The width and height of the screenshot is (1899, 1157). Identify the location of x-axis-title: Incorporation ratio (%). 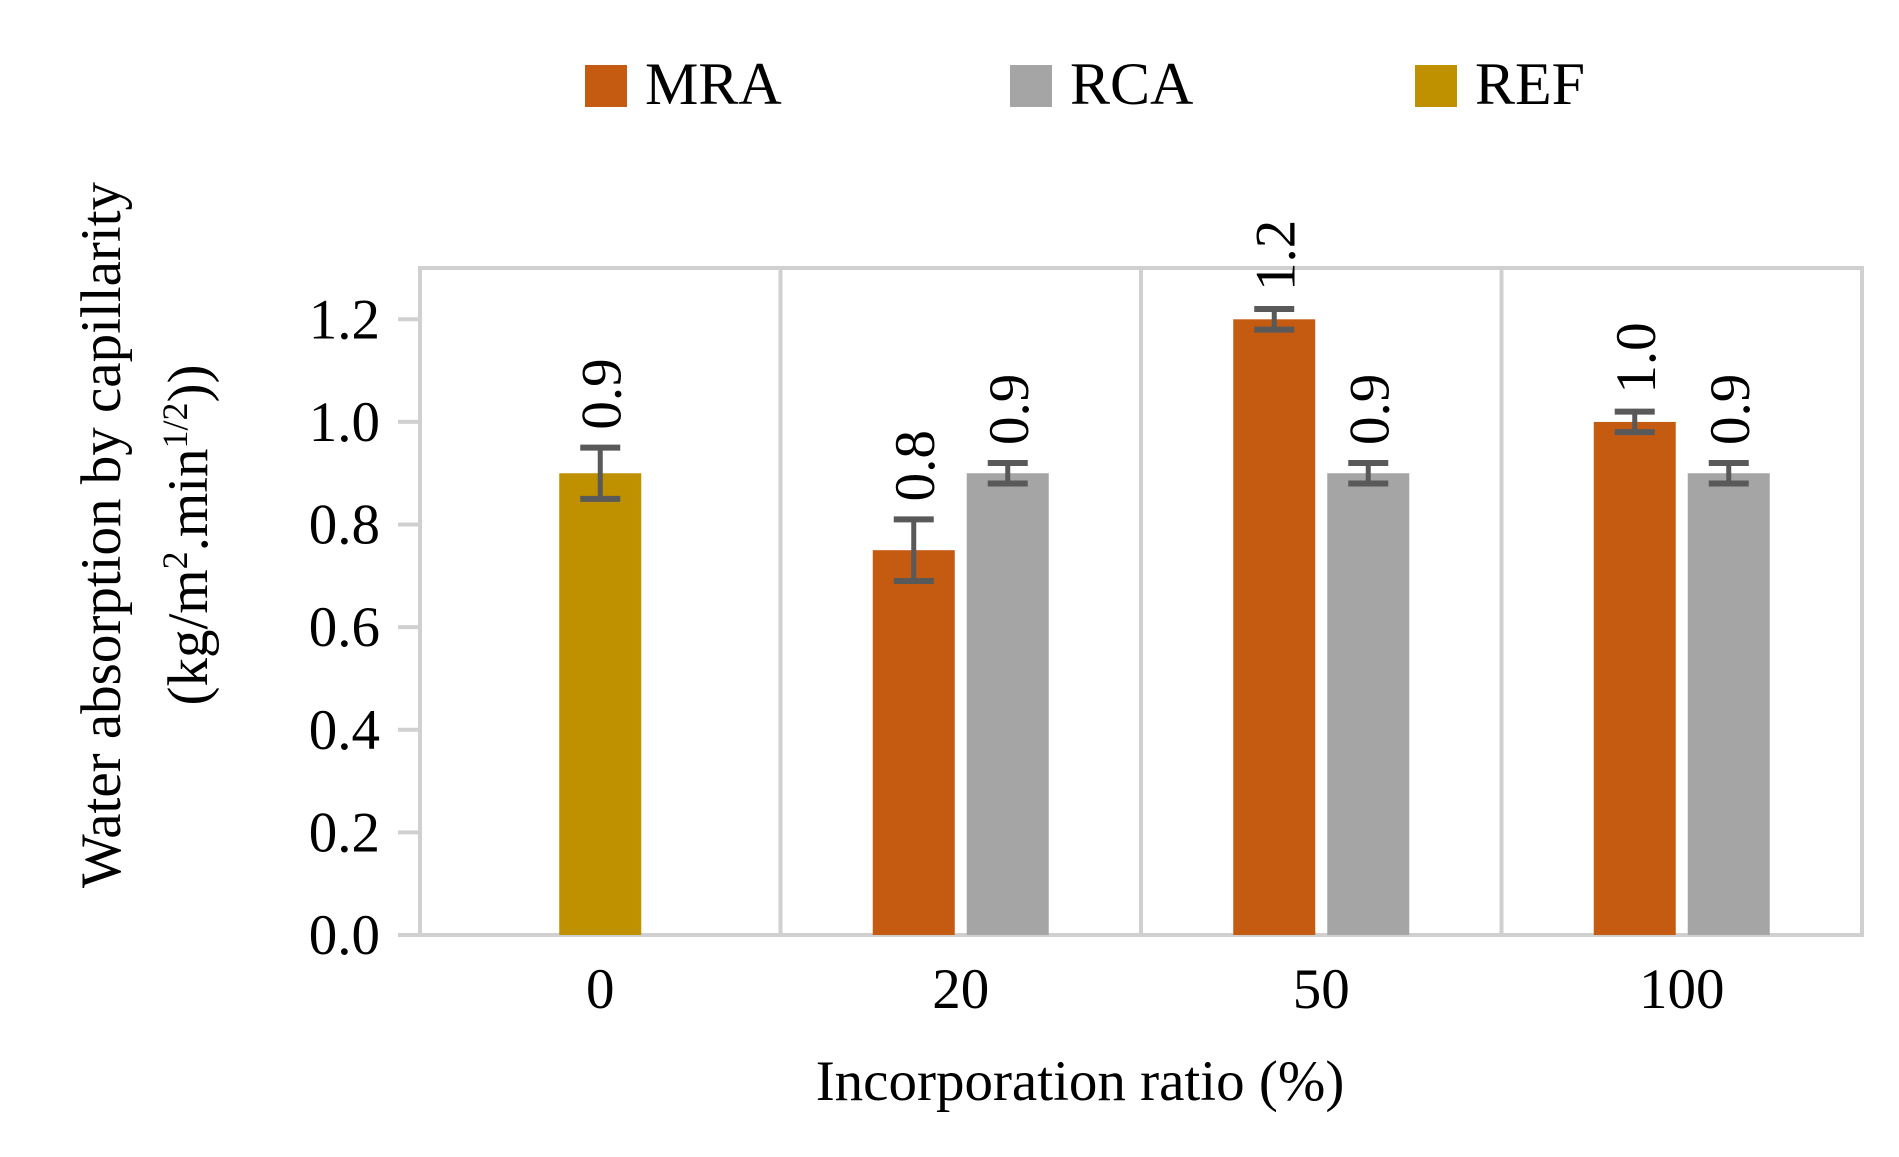
(1080, 1081).